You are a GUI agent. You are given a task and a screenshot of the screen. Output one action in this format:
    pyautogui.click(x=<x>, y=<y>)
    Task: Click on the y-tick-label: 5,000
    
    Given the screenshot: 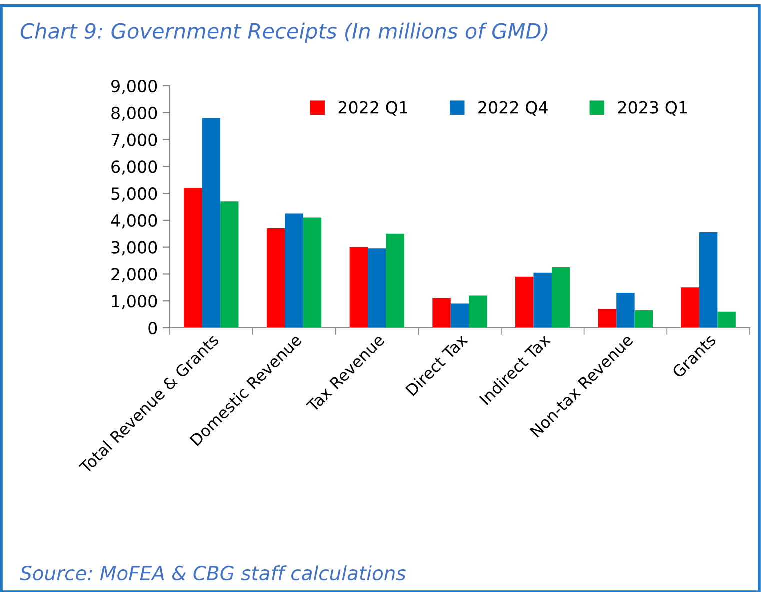 What is the action you would take?
    pyautogui.click(x=135, y=195)
    